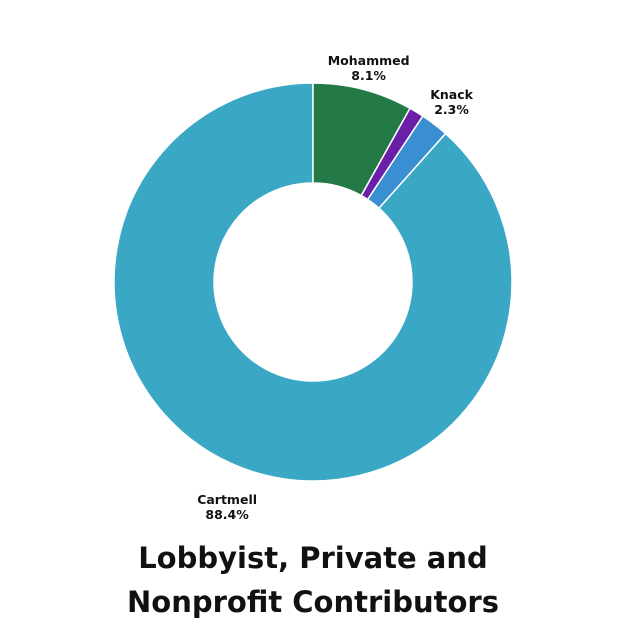 This screenshot has height=632, width=626. What do you see at coordinates (361, 139) in the screenshot?
I see `slice-mohammed` at bounding box center [361, 139].